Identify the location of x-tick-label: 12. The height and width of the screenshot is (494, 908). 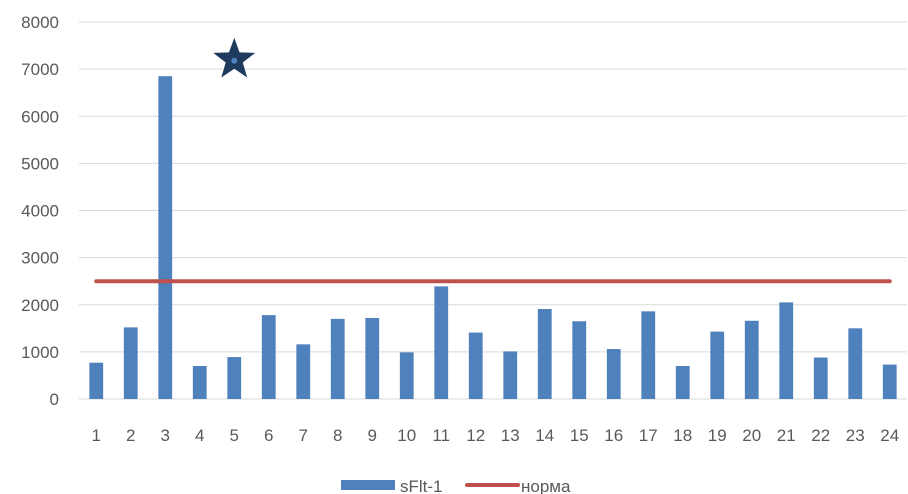
(475, 435).